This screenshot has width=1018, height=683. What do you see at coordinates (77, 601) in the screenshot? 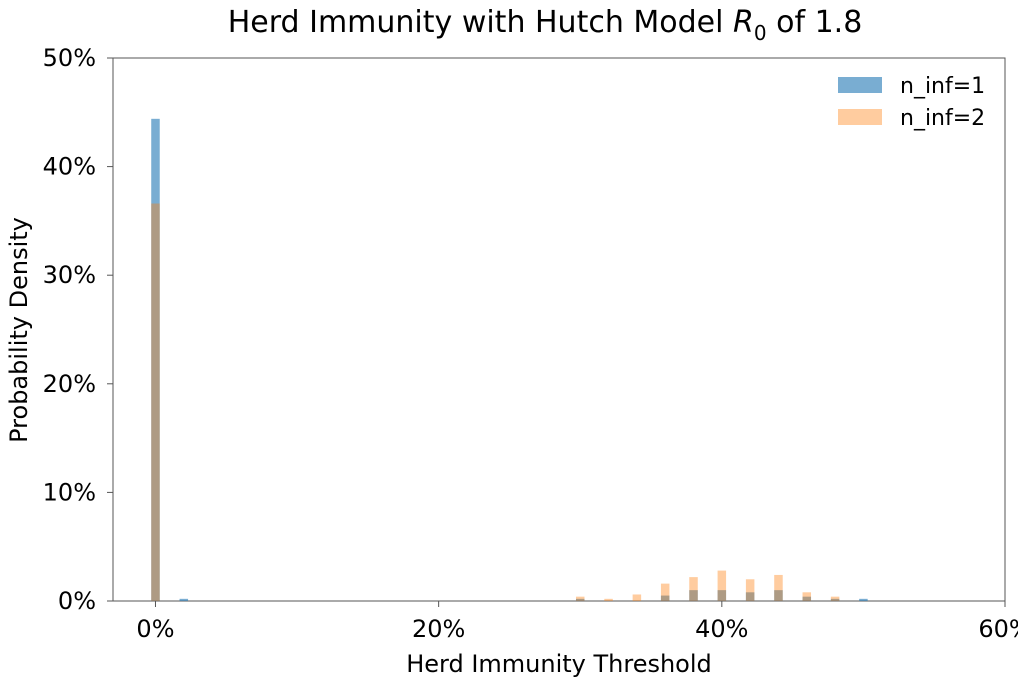
I see `y-tick-label: 0%` at bounding box center [77, 601].